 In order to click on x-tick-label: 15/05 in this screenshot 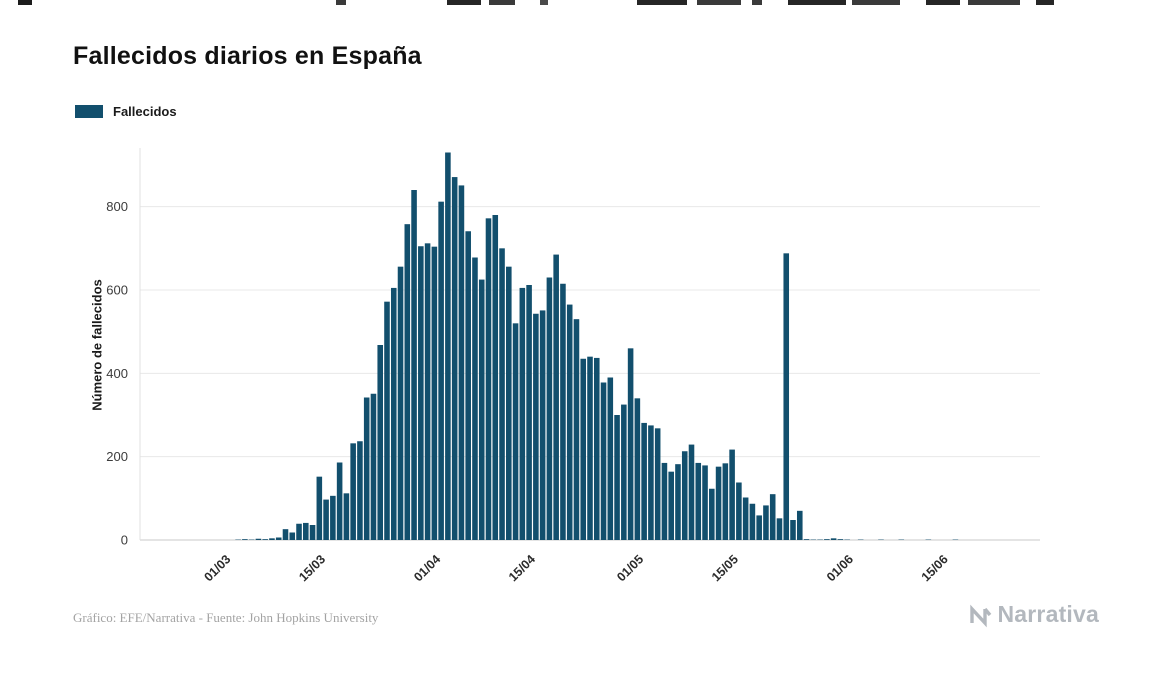, I will do `click(725, 568)`.